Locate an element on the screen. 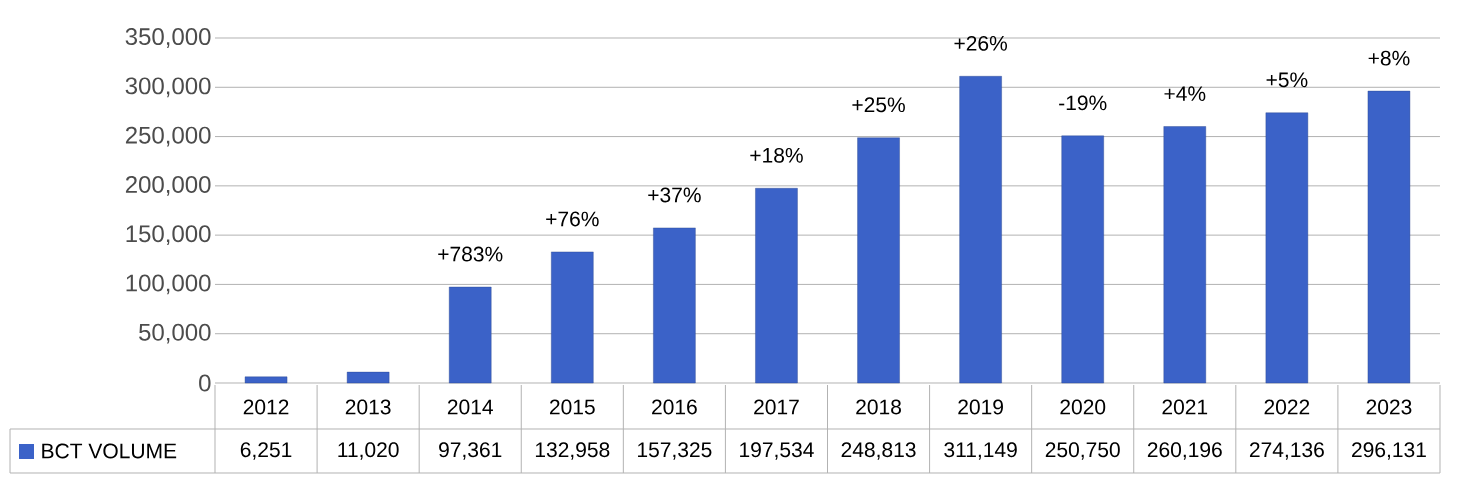 Image resolution: width=1465 pixels, height=479 pixels. y-tick-label: 200,000 is located at coordinates (168, 185).